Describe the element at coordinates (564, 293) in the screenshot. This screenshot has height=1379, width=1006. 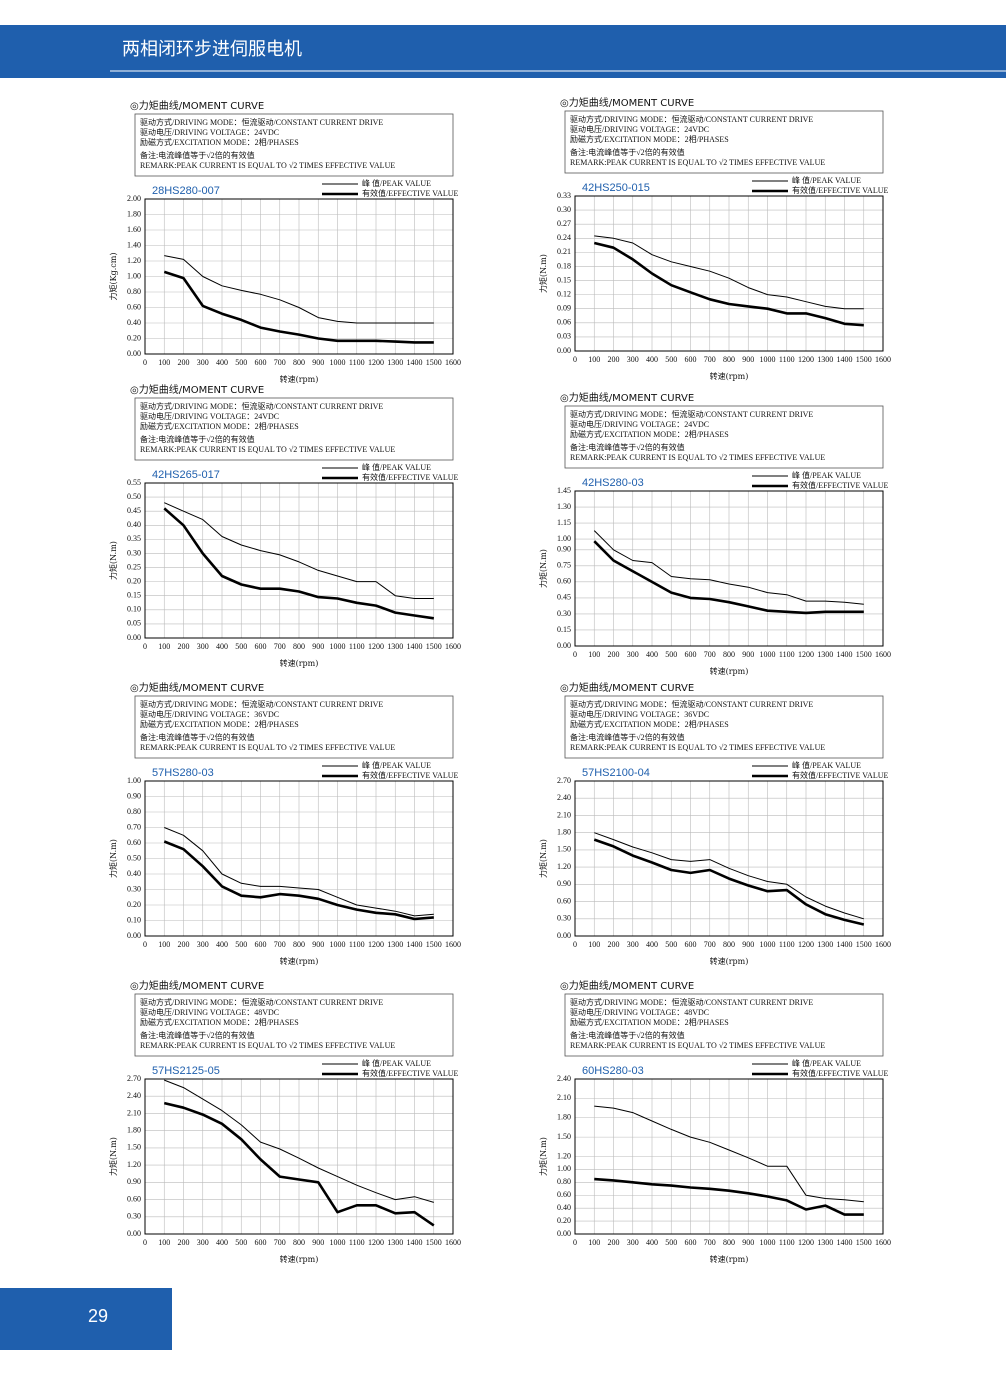
I see `y-tick-label: 0.12` at that location.